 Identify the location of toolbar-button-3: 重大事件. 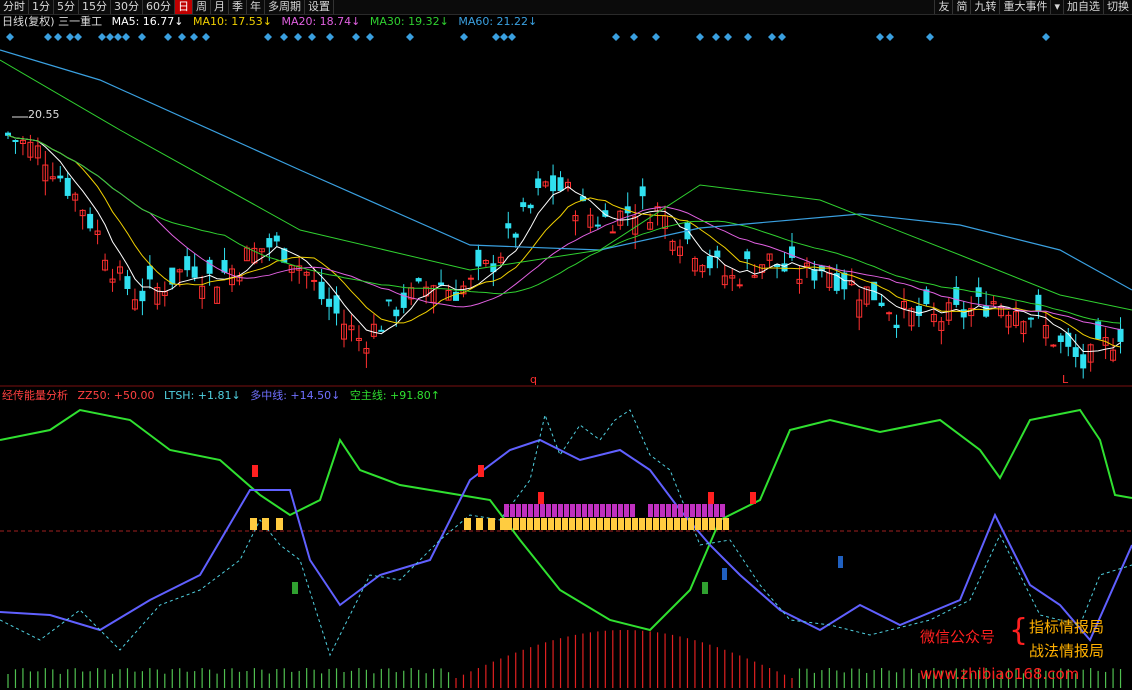
(1024, 7).